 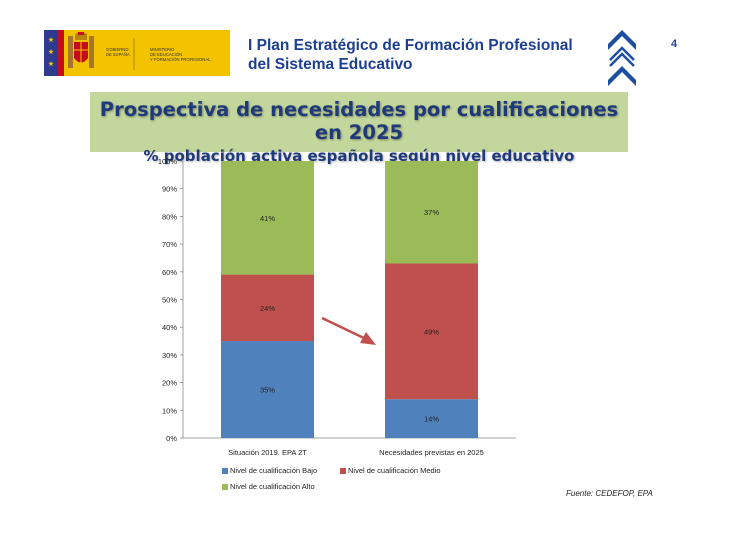 I want to click on data-label: 49%, so click(x=431, y=331).